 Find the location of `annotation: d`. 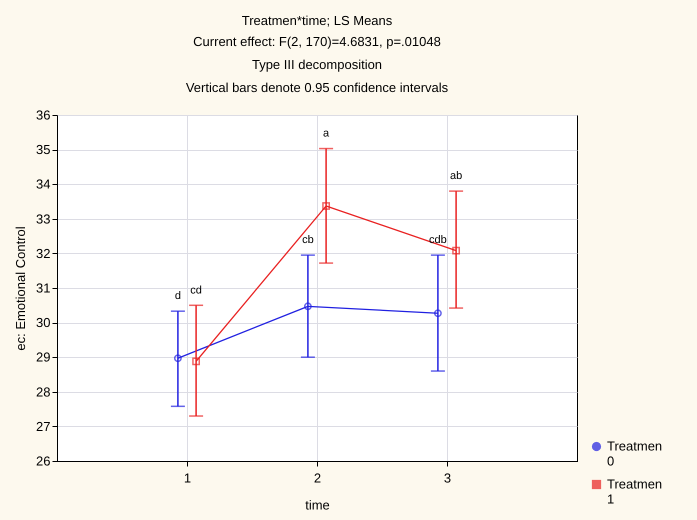

annotation: d is located at coordinates (177, 296).